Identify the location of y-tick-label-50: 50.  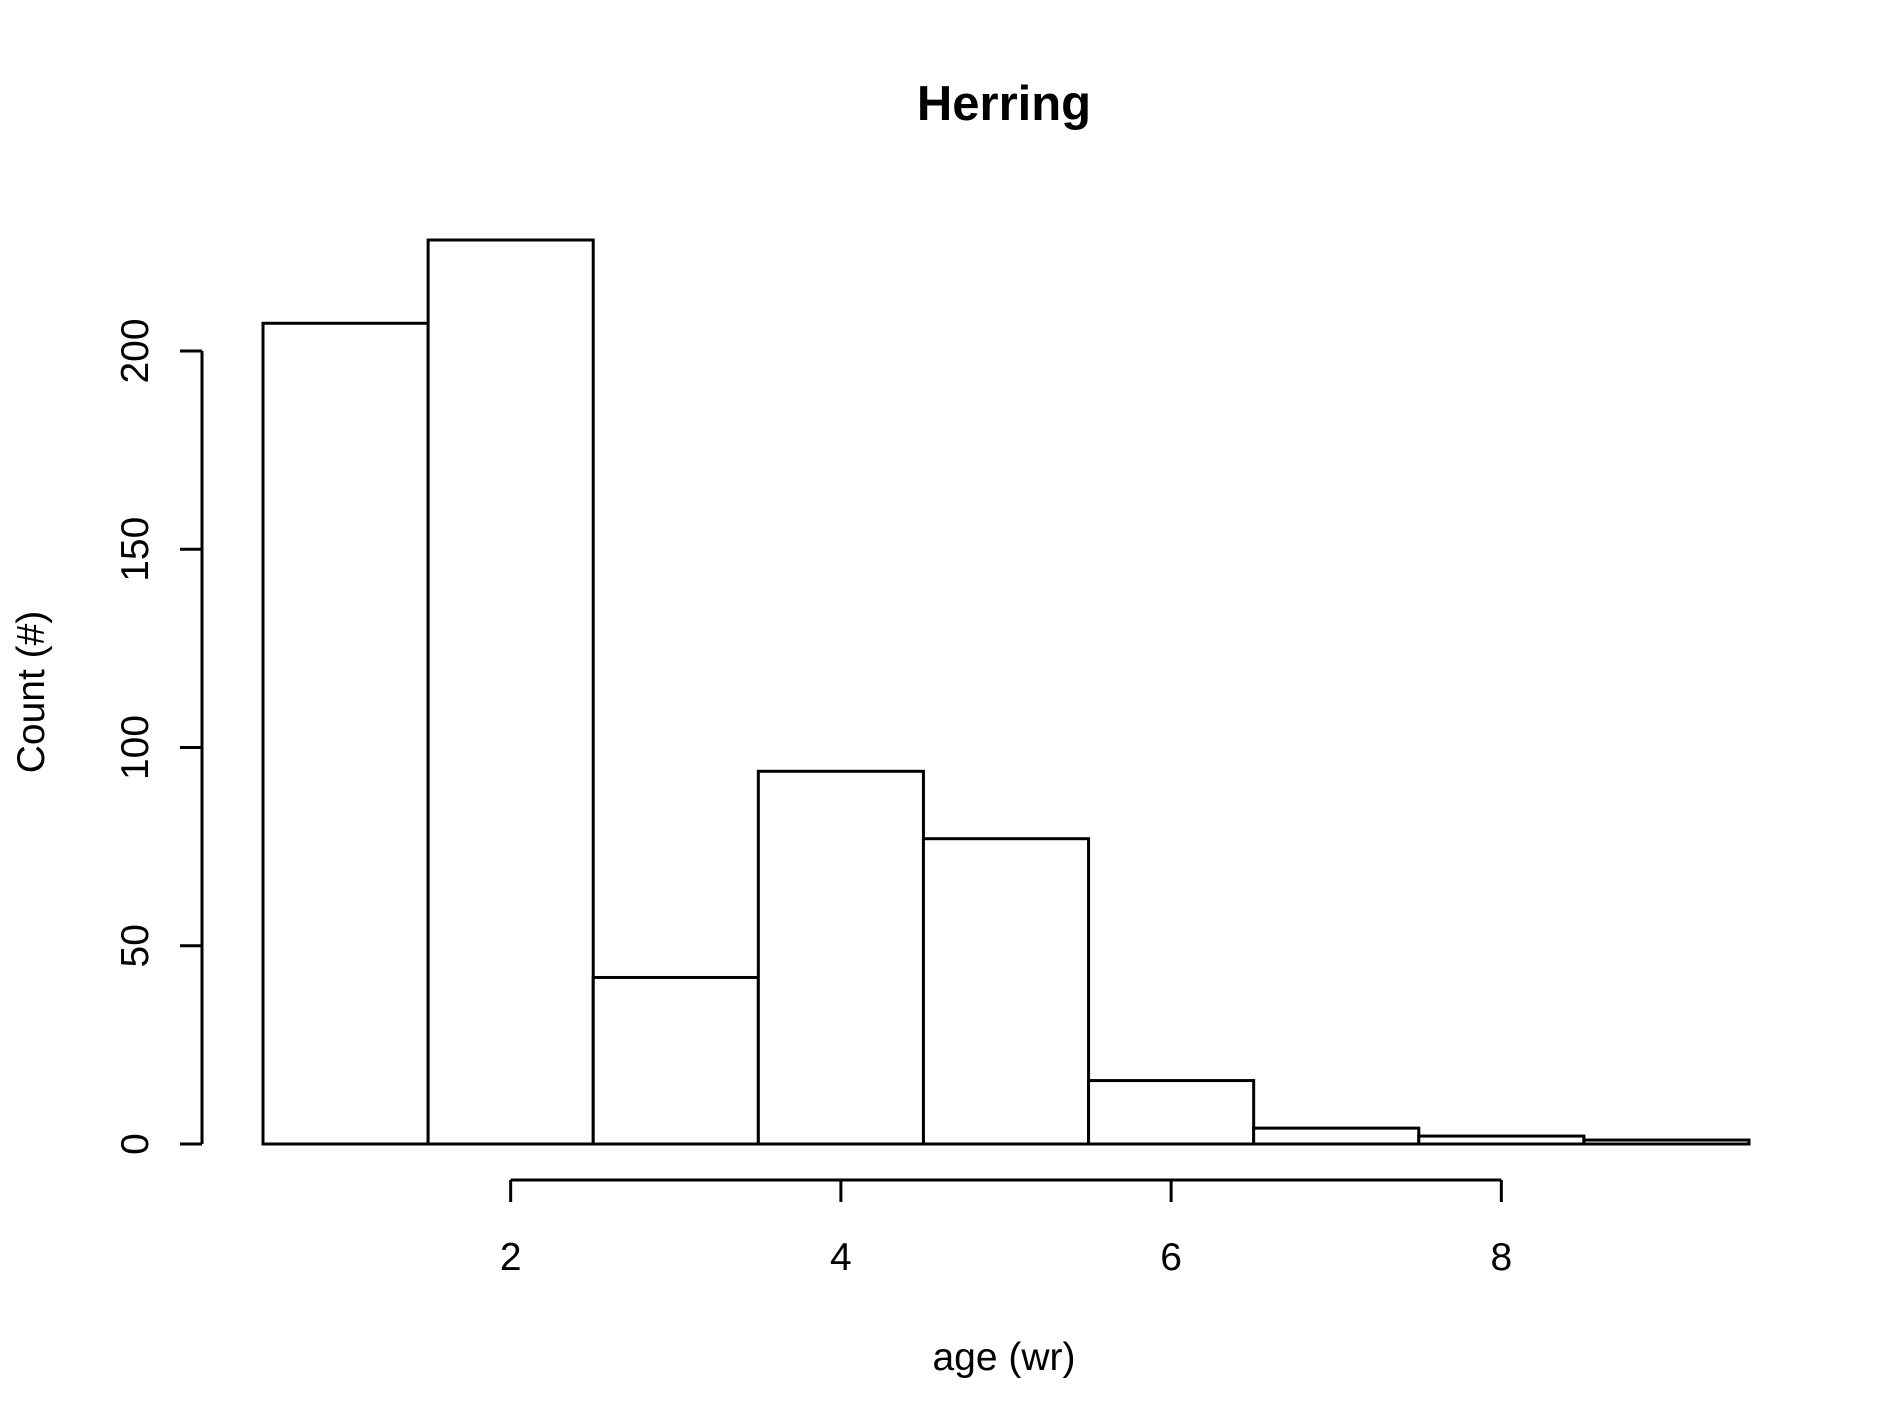
(135, 945).